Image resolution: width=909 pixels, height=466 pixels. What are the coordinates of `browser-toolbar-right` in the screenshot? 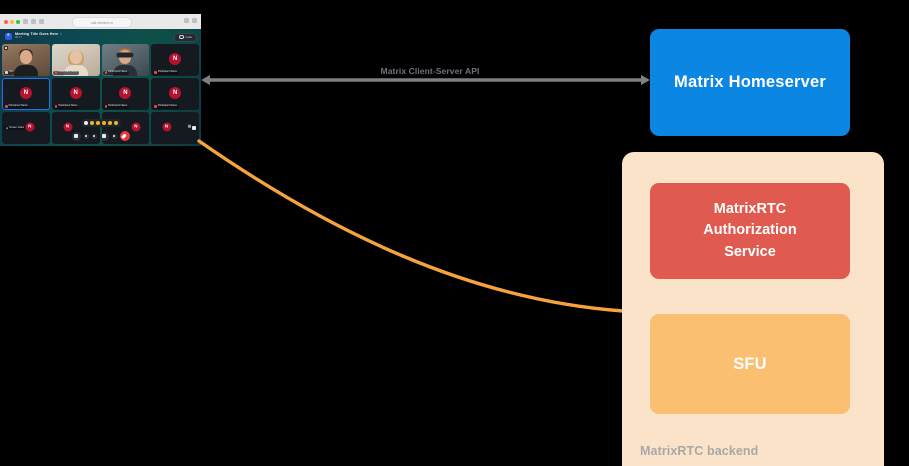 It's located at (190, 20).